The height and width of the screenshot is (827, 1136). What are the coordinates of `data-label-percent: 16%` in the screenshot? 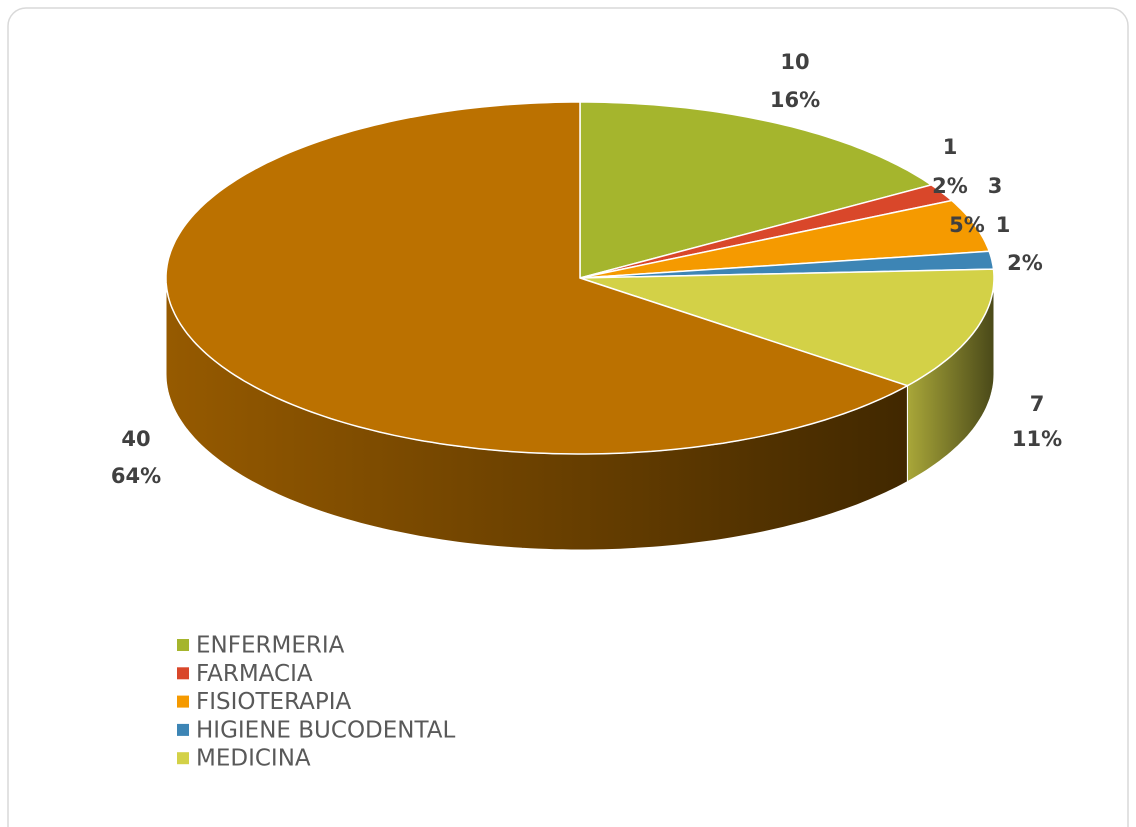 It's located at (795, 100).